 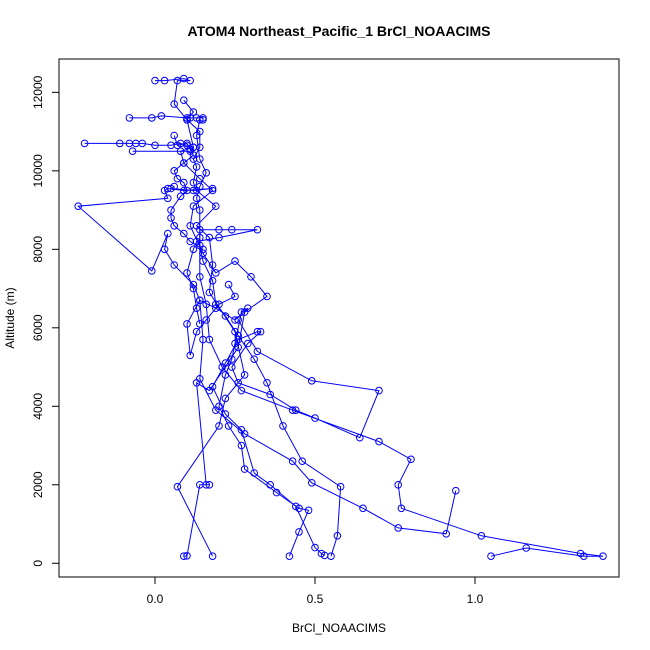 What do you see at coordinates (45, 321) in the screenshot?
I see `y-axis: 0 2000 4000 6000 8000 10000 12000` at bounding box center [45, 321].